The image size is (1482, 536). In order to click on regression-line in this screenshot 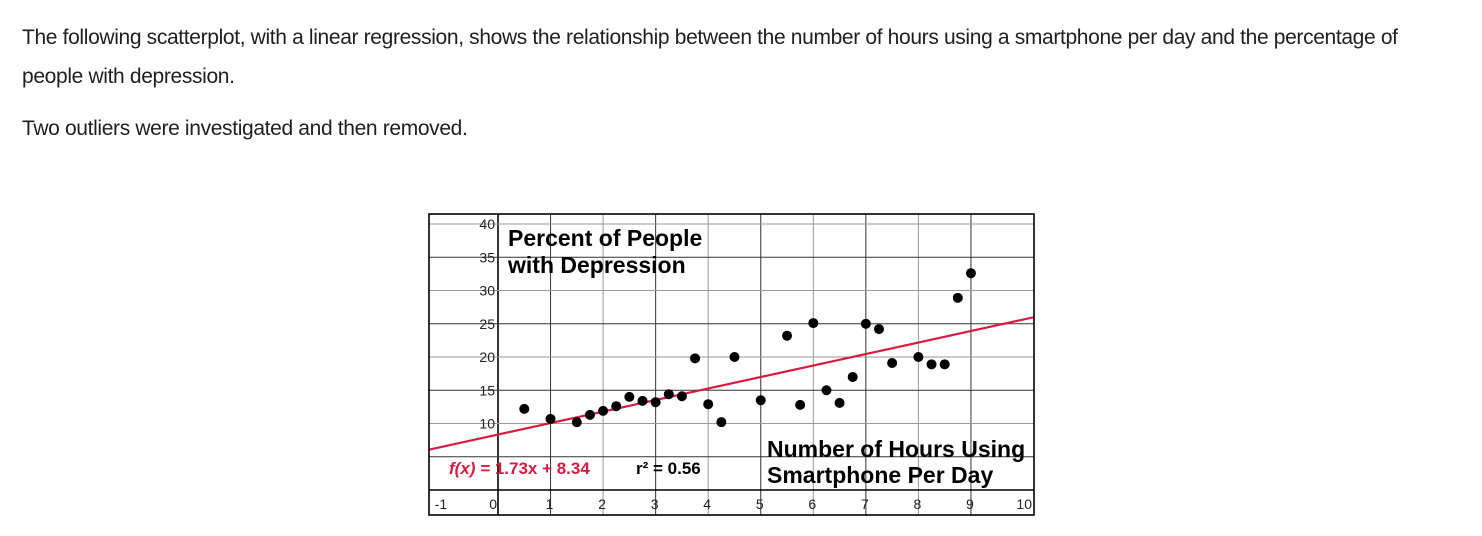, I will do `click(731, 383)`.